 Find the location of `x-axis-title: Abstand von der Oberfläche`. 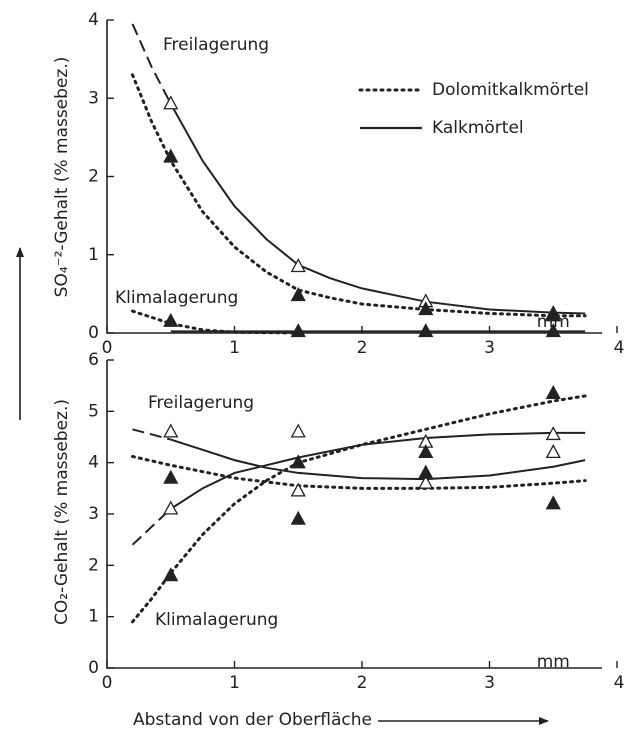

x-axis-title: Abstand von der Oberfläche is located at coordinates (252, 720).